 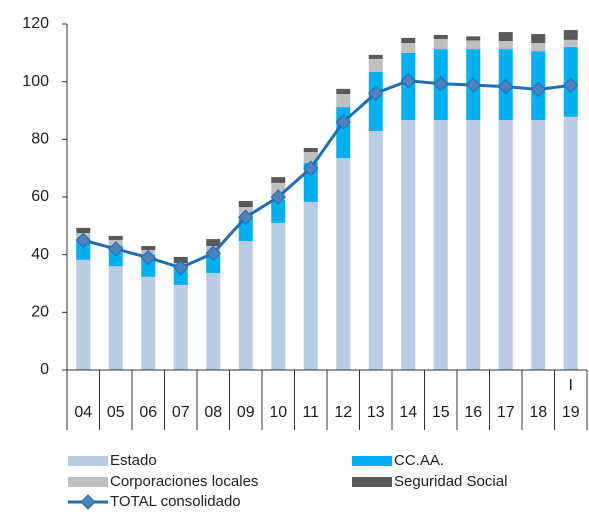 What do you see at coordinates (450, 481) in the screenshot?
I see `legend-label: Seguridad Social` at bounding box center [450, 481].